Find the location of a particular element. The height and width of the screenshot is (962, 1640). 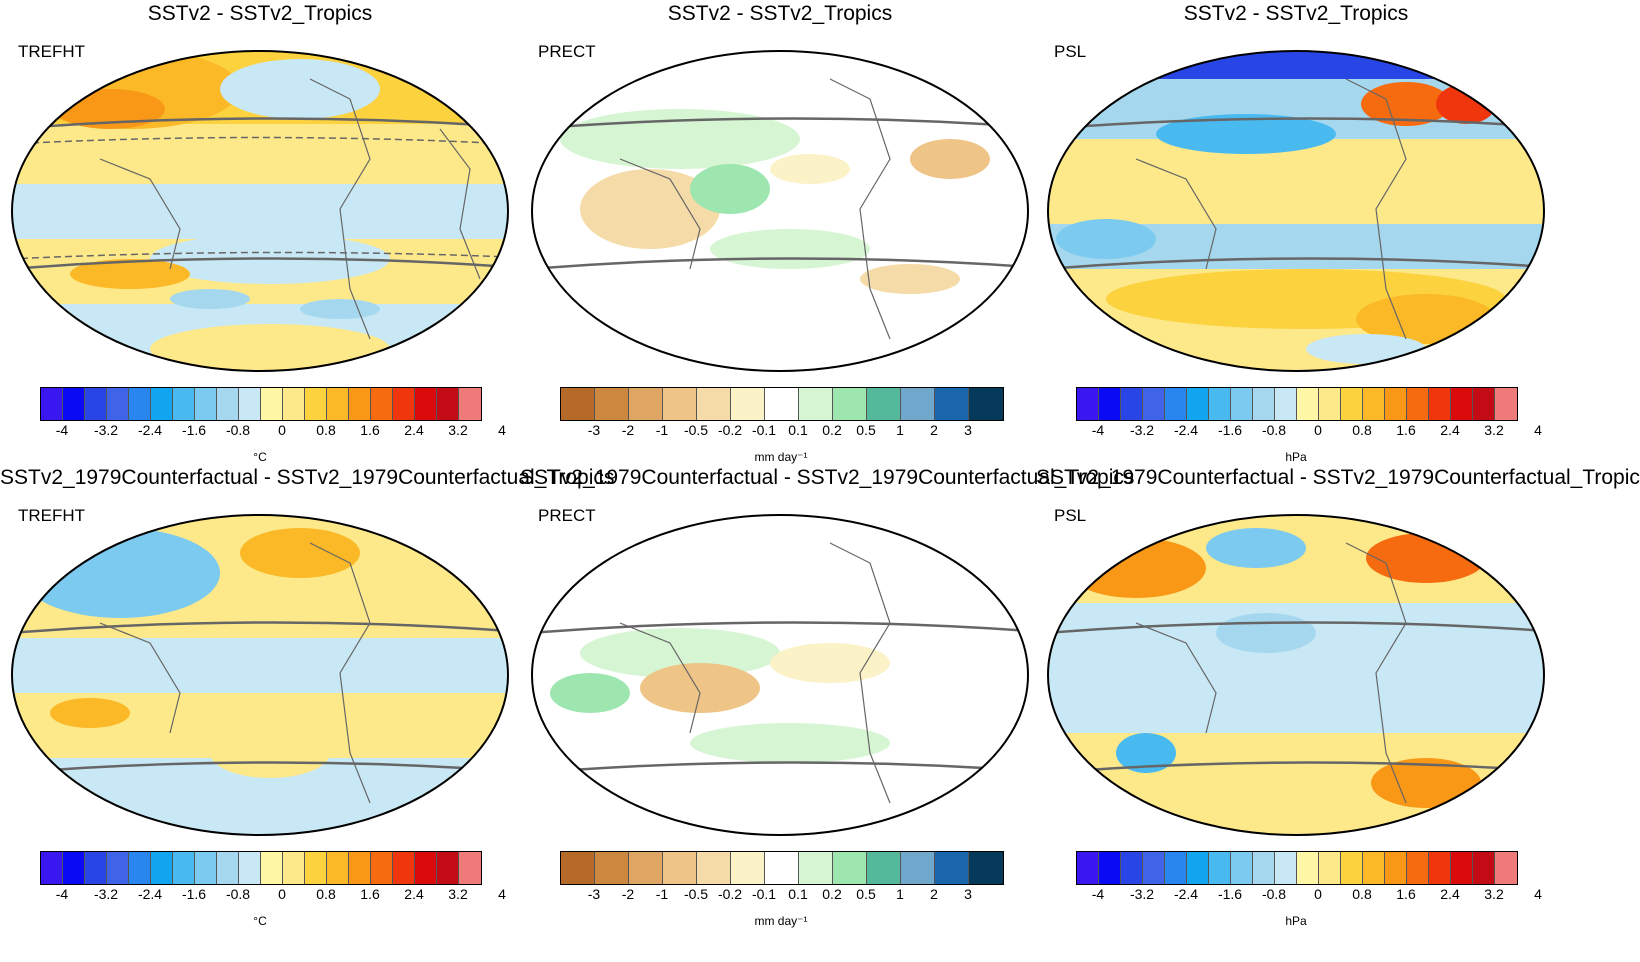

colorbar-tick-label: 1 is located at coordinates (900, 430).